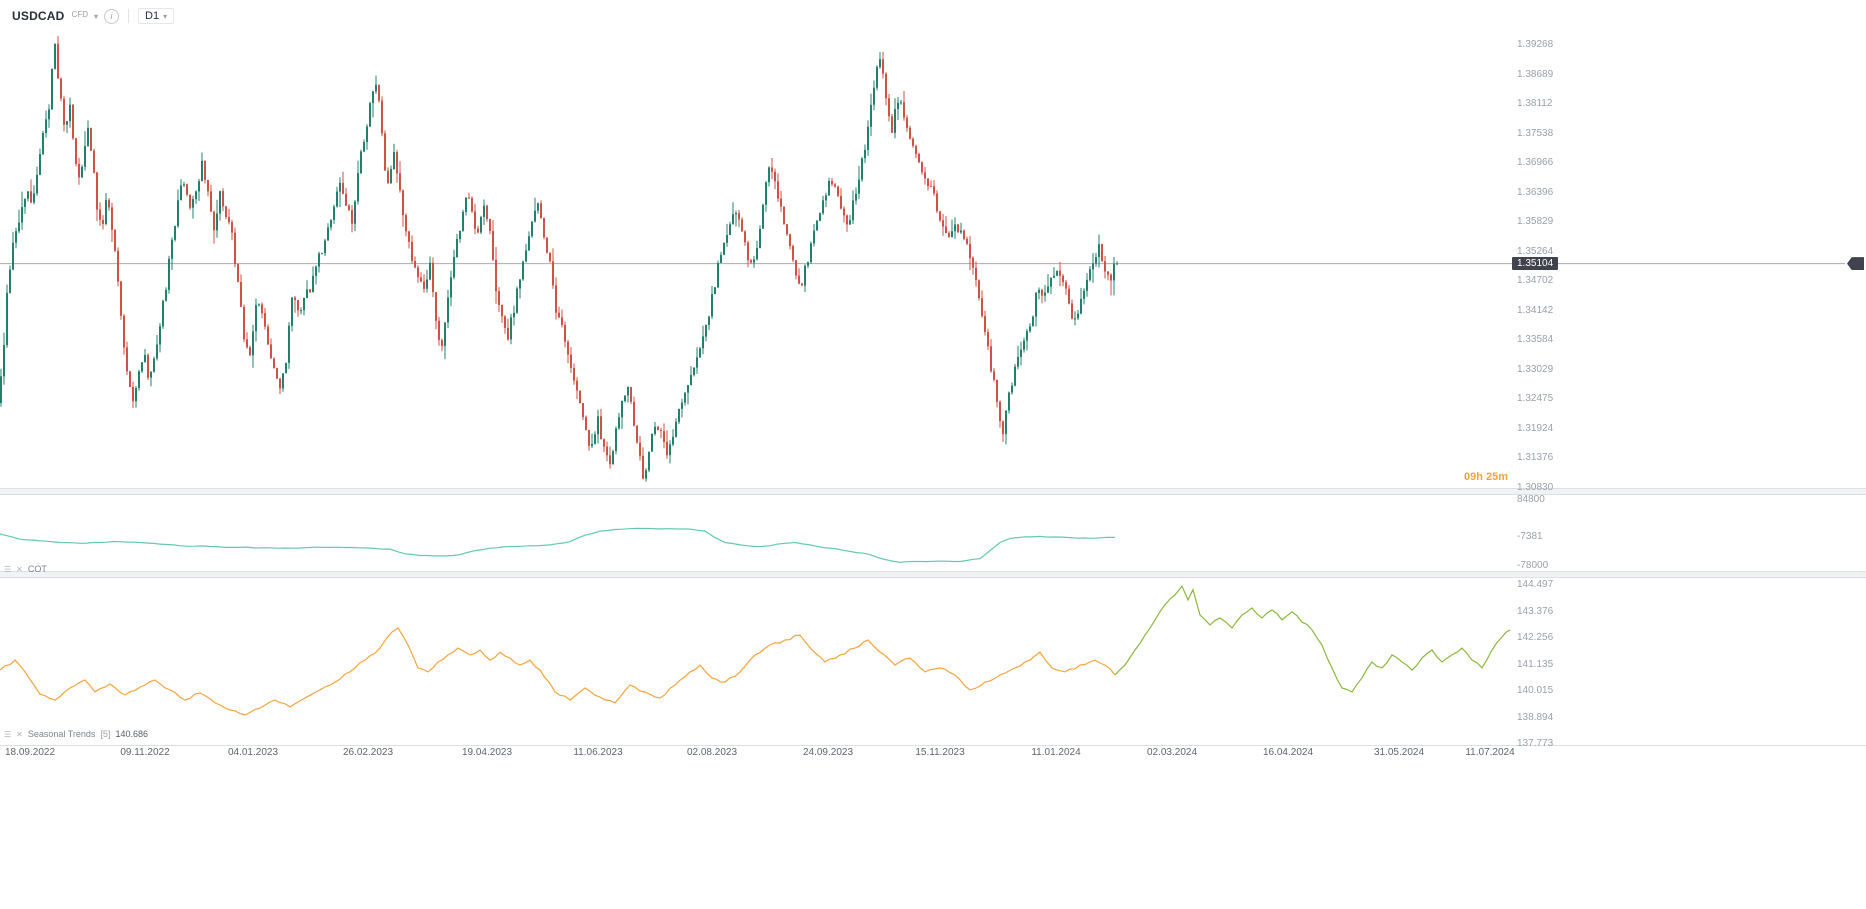  Describe the element at coordinates (1855, 264) in the screenshot. I see `price-line-right-marker` at that location.